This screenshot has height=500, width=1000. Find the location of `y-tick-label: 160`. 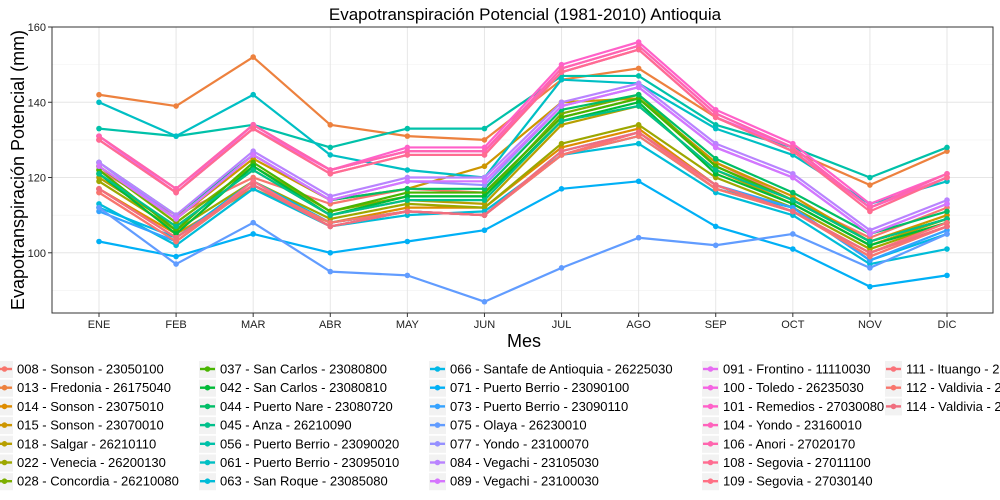

y-tick-label: 160 is located at coordinates (37, 28).